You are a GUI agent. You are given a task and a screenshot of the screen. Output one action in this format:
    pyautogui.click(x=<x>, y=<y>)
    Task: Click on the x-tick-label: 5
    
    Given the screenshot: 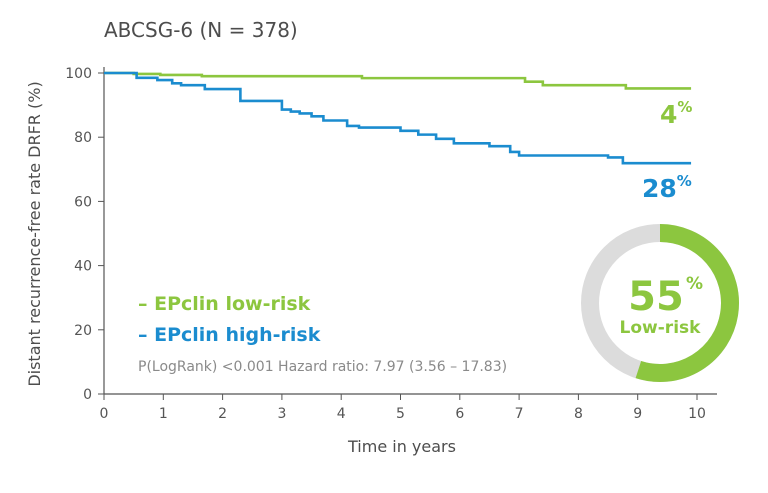 What is the action you would take?
    pyautogui.click(x=400, y=414)
    